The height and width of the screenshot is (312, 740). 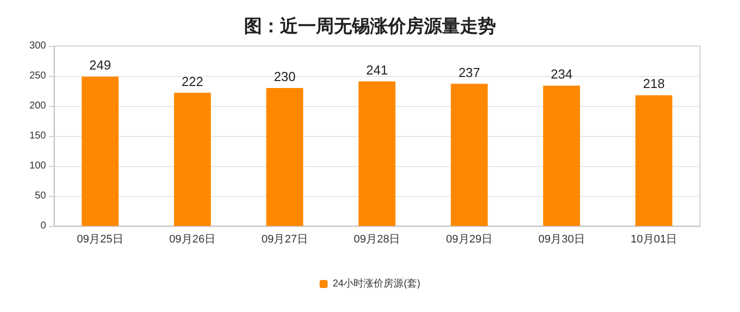 What do you see at coordinates (377, 240) in the screenshot?
I see `x-tick-label: 09月28日` at bounding box center [377, 240].